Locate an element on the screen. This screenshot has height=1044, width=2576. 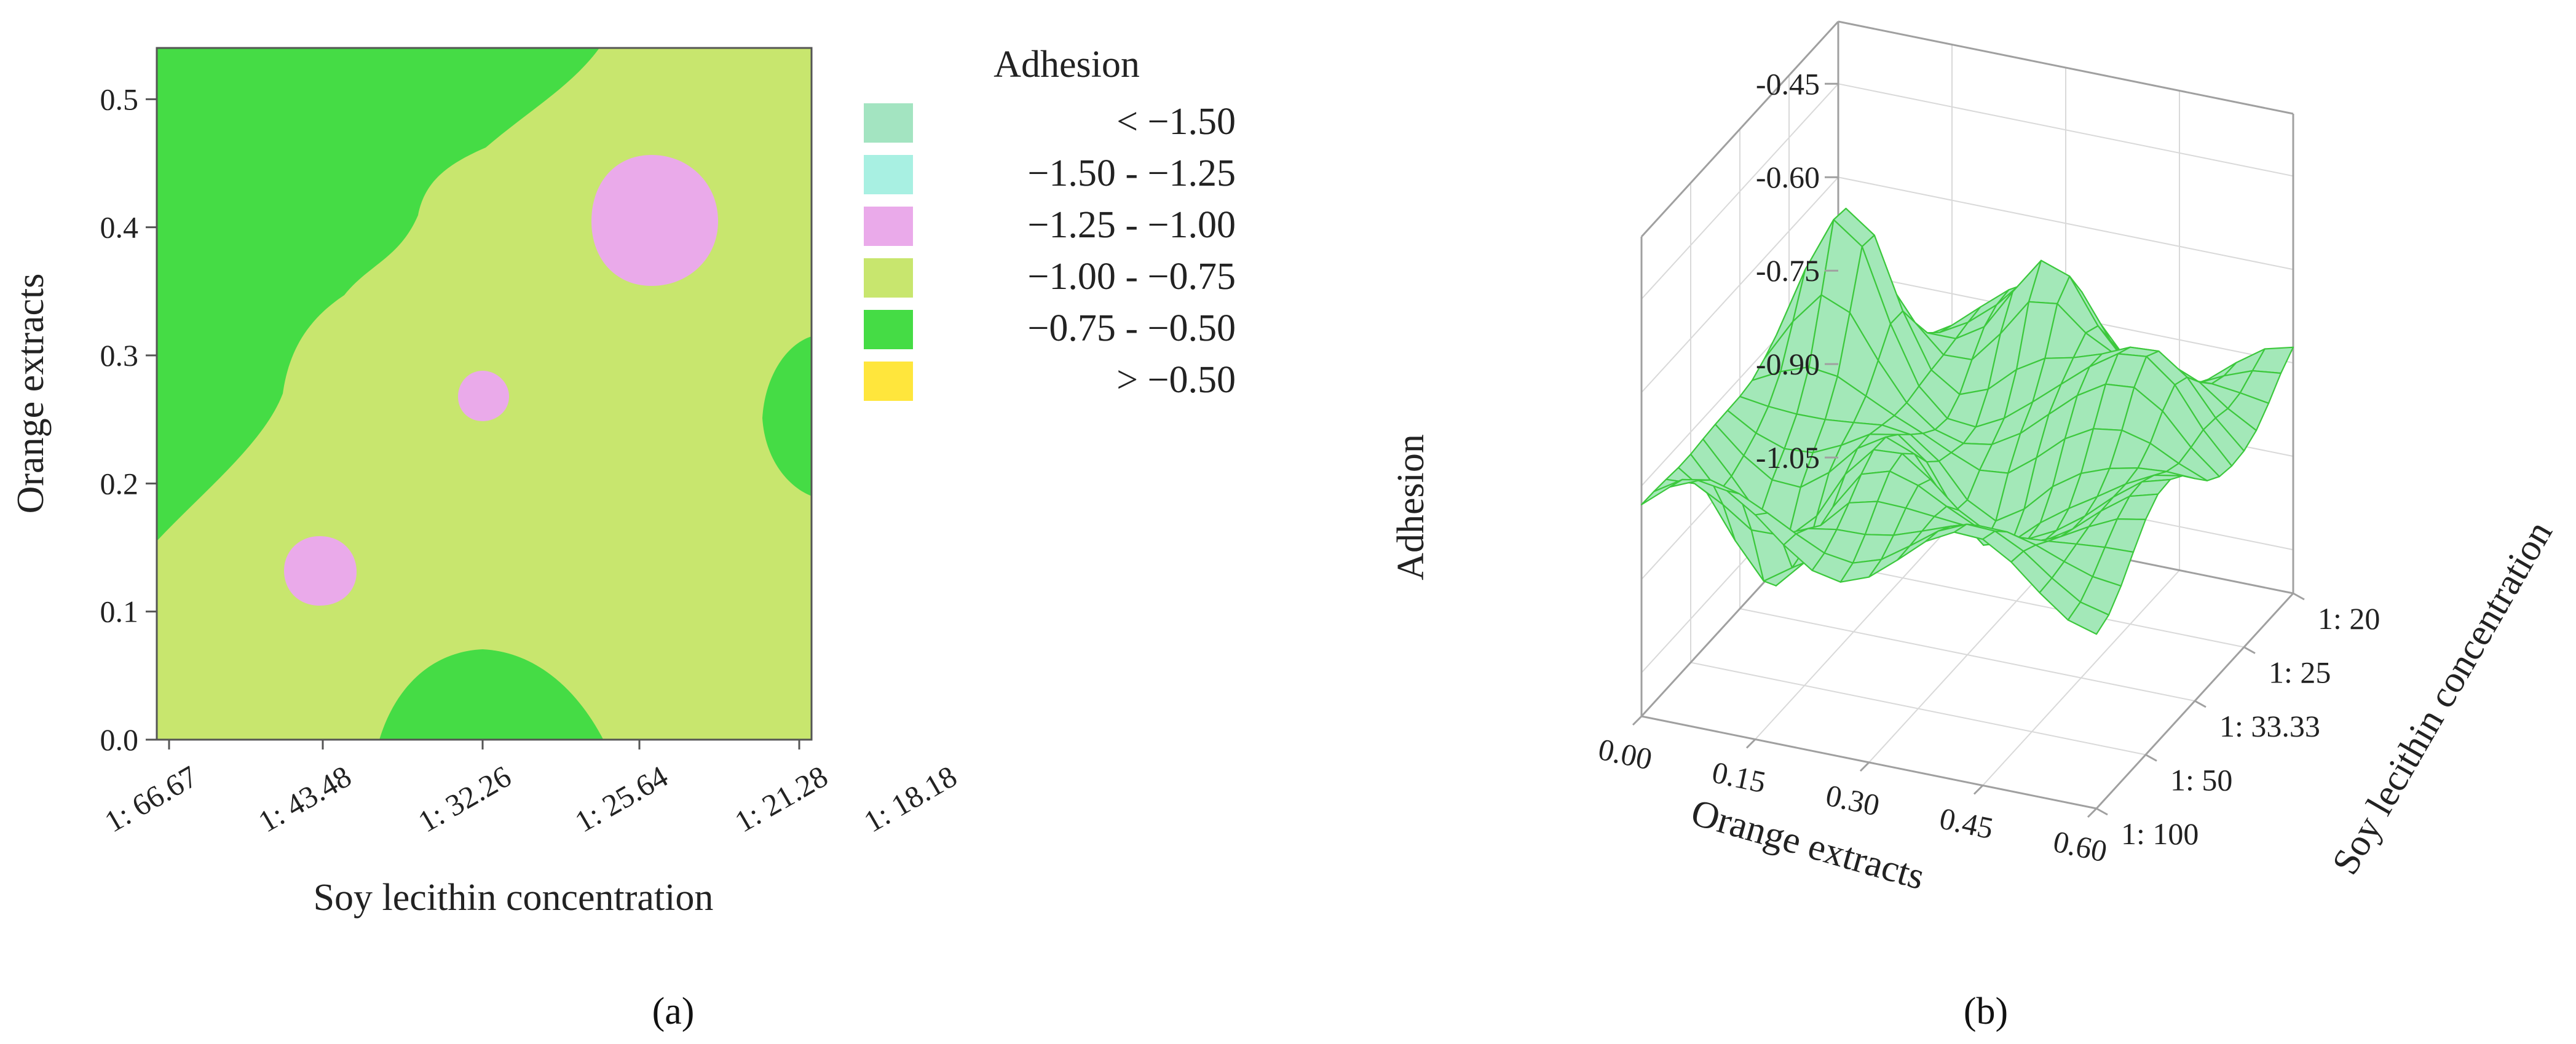
contour-y-tick-label: 0.1 is located at coordinates (119, 612).